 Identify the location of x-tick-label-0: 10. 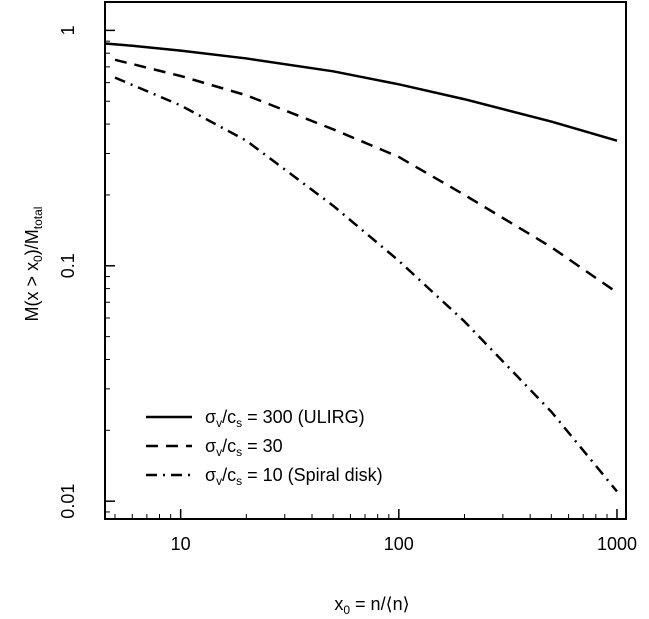
(181, 544).